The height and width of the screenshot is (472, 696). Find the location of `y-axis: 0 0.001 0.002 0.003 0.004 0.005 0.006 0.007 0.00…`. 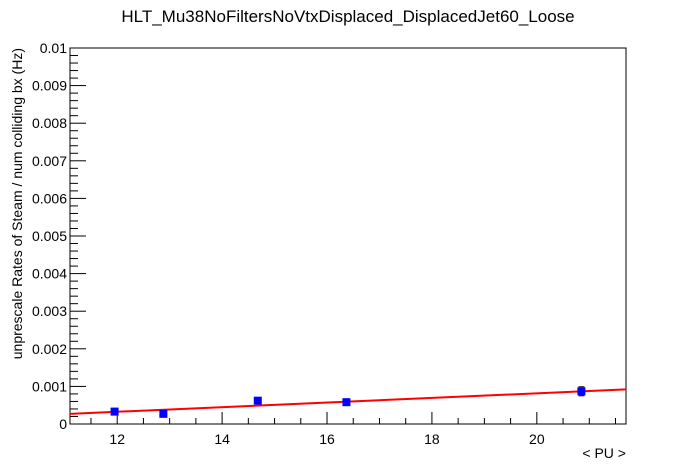

y-axis: 0 0.001 0.002 0.003 0.004 0.005 0.006 0.007 0.00… is located at coordinates (59, 236).